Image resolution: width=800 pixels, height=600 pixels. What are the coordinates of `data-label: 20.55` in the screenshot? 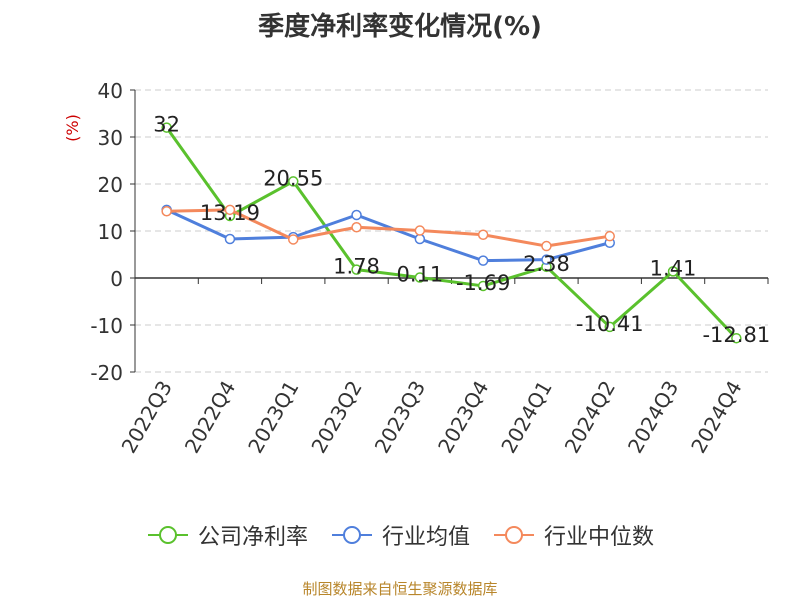 It's located at (293, 178).